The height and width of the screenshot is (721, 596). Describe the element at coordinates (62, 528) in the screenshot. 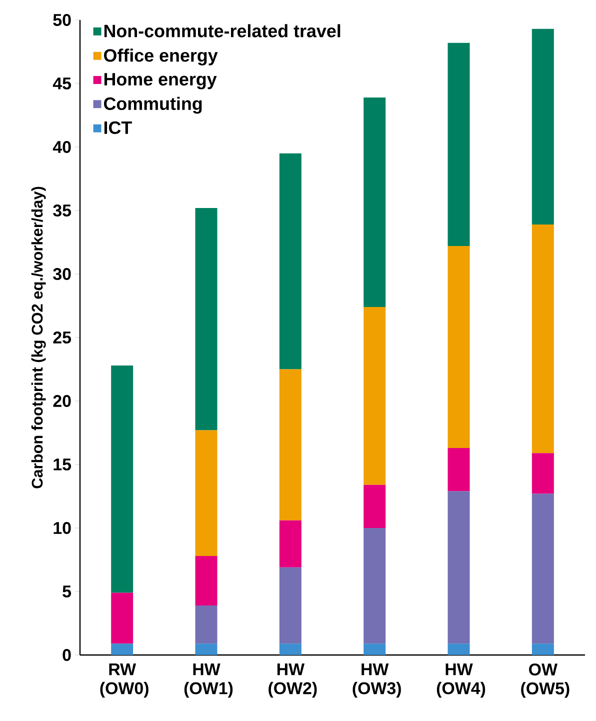

I see `y-tick-label: 10` at that location.